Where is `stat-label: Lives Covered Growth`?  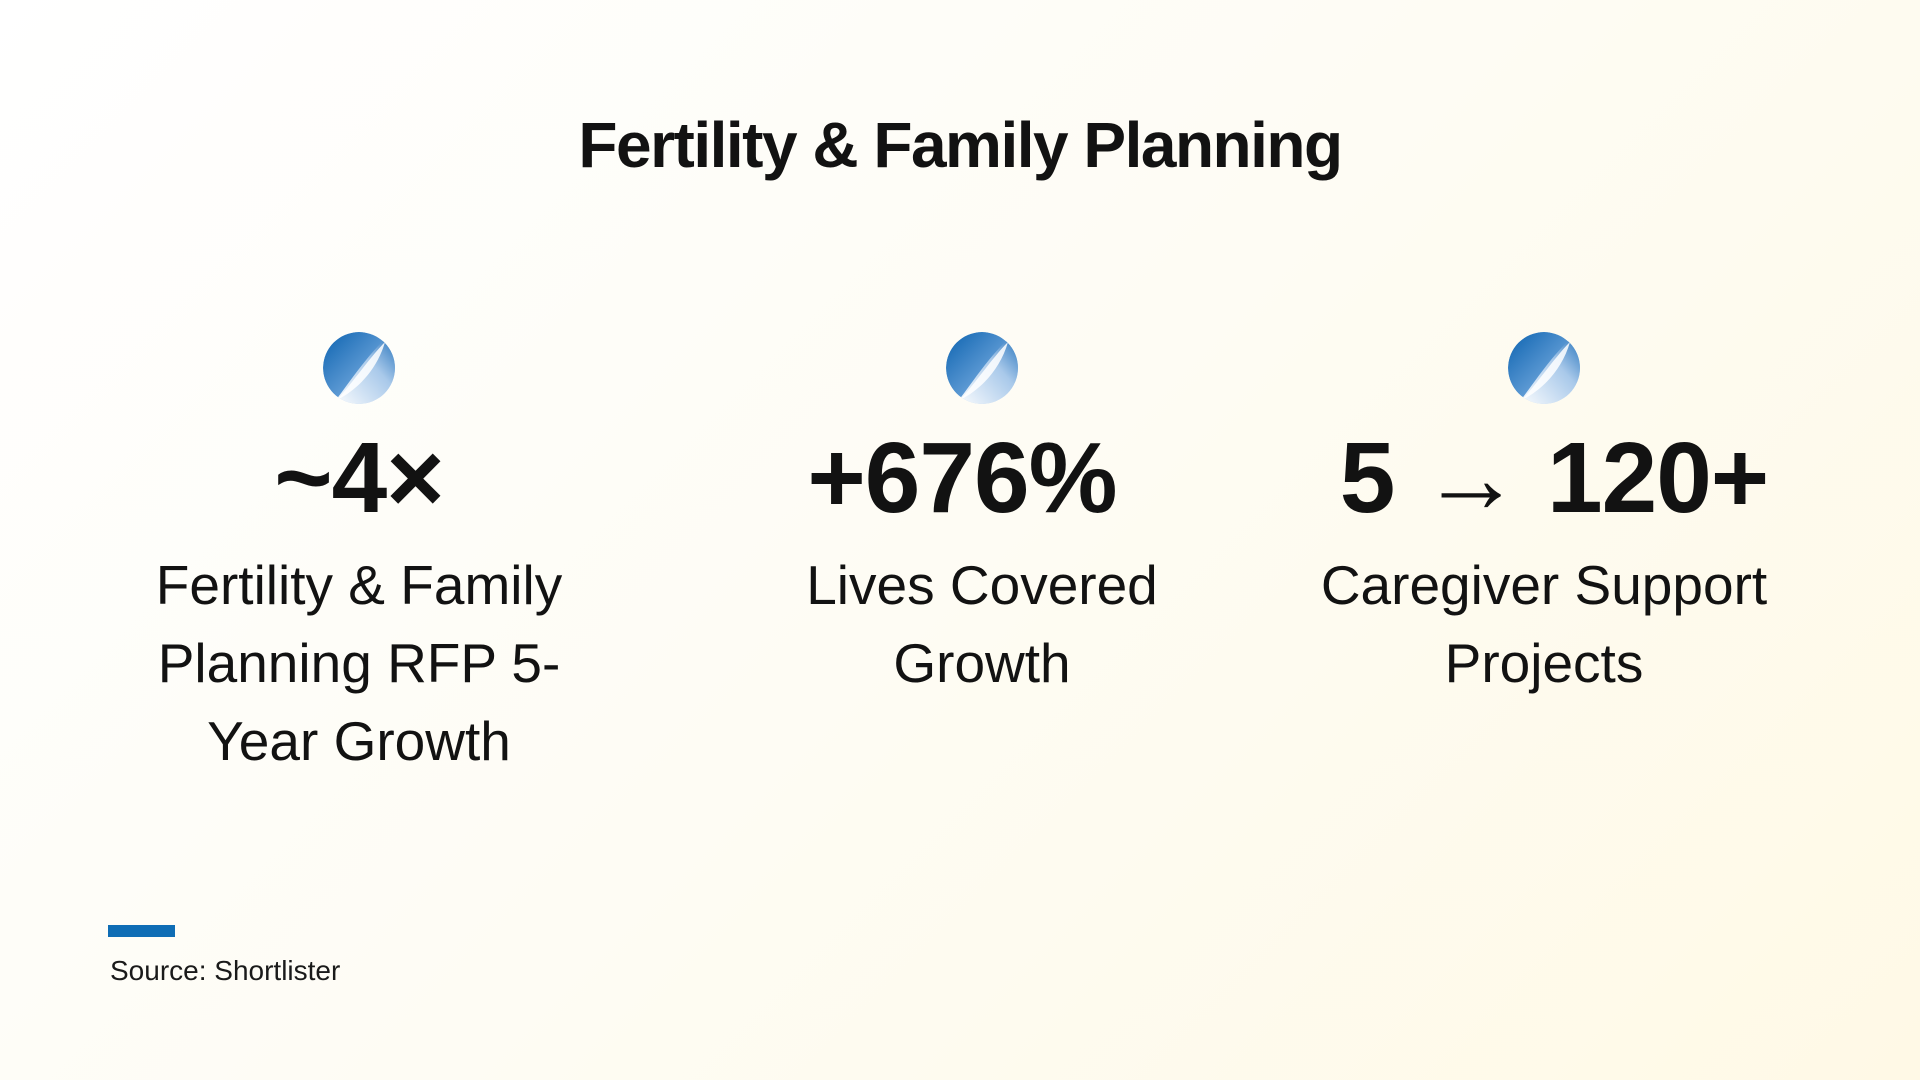 stat-label: Lives Covered Growth is located at coordinates (982, 624).